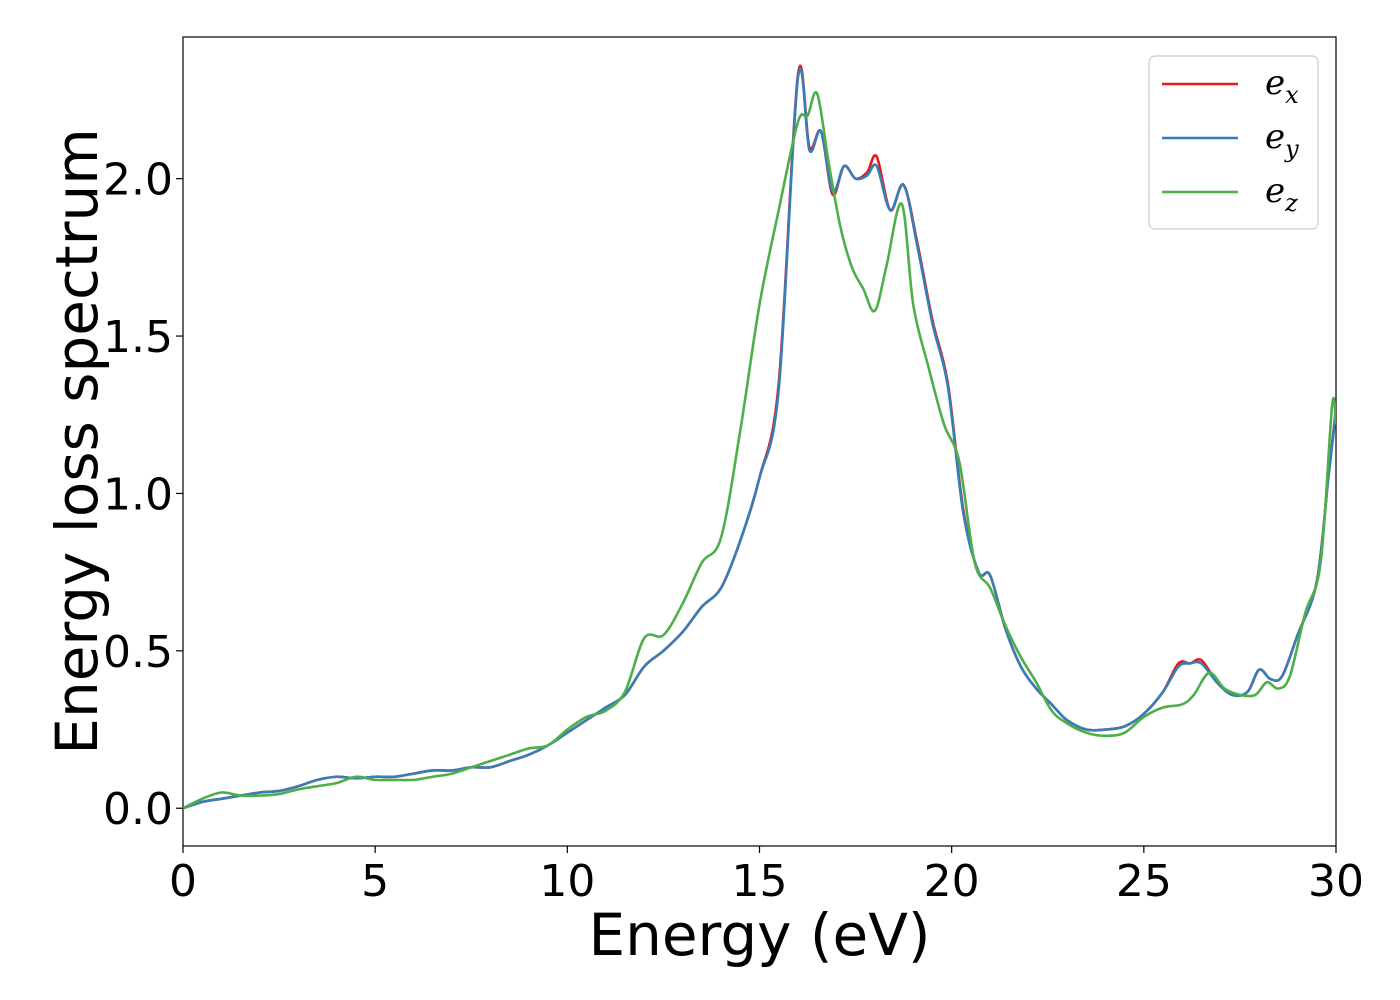 This screenshot has width=1400, height=1000. What do you see at coordinates (759, 935) in the screenshot?
I see `x-axis-label: Energy (eV)` at bounding box center [759, 935].